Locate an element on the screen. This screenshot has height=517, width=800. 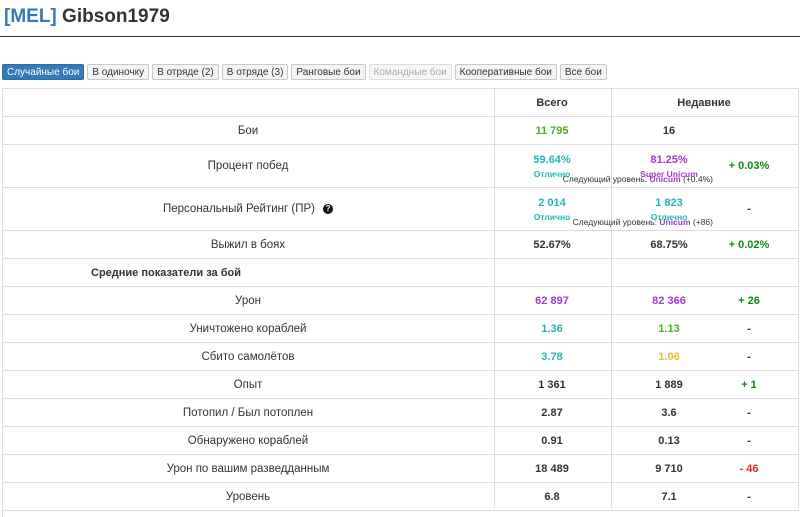
table-header-row: Всего Недавние is located at coordinates (401, 102).